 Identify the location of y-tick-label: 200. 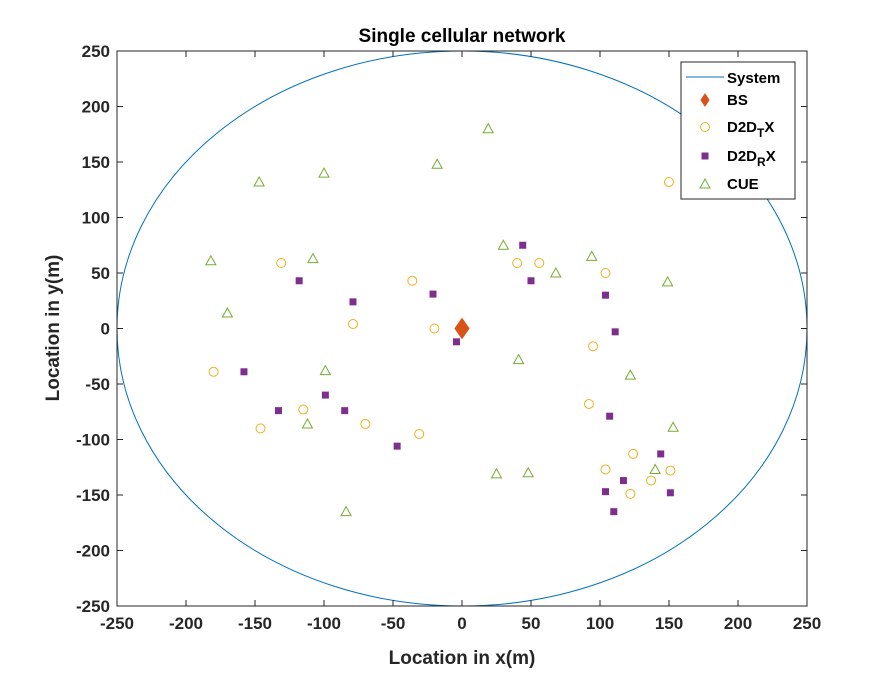
(96, 107).